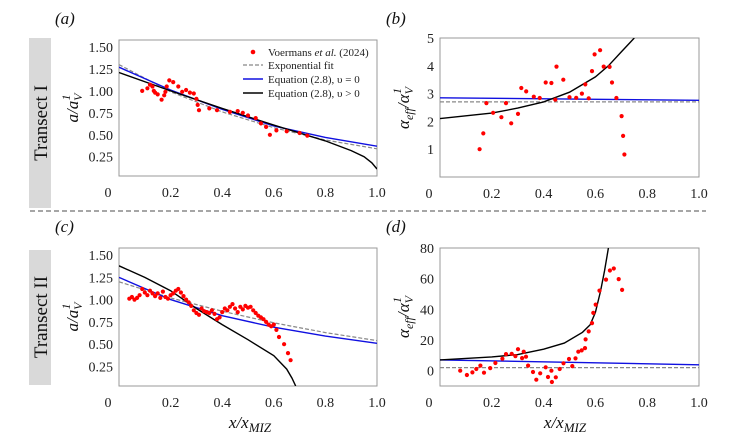 The image size is (733, 441). What do you see at coordinates (101, 158) in the screenshot?
I see `y-tick-label: 0.25` at bounding box center [101, 158].